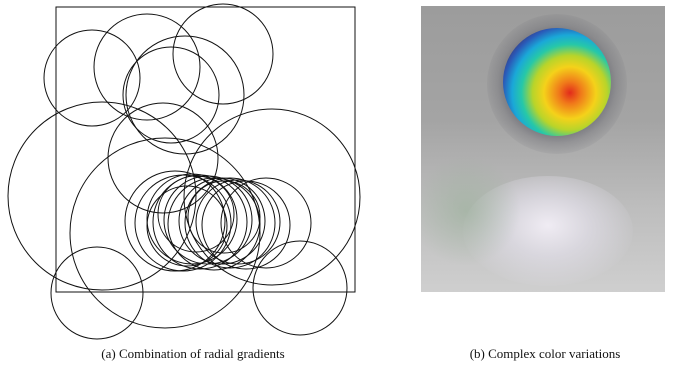  I want to click on caption-a: (a) Combination of radial gradients, so click(193, 353).